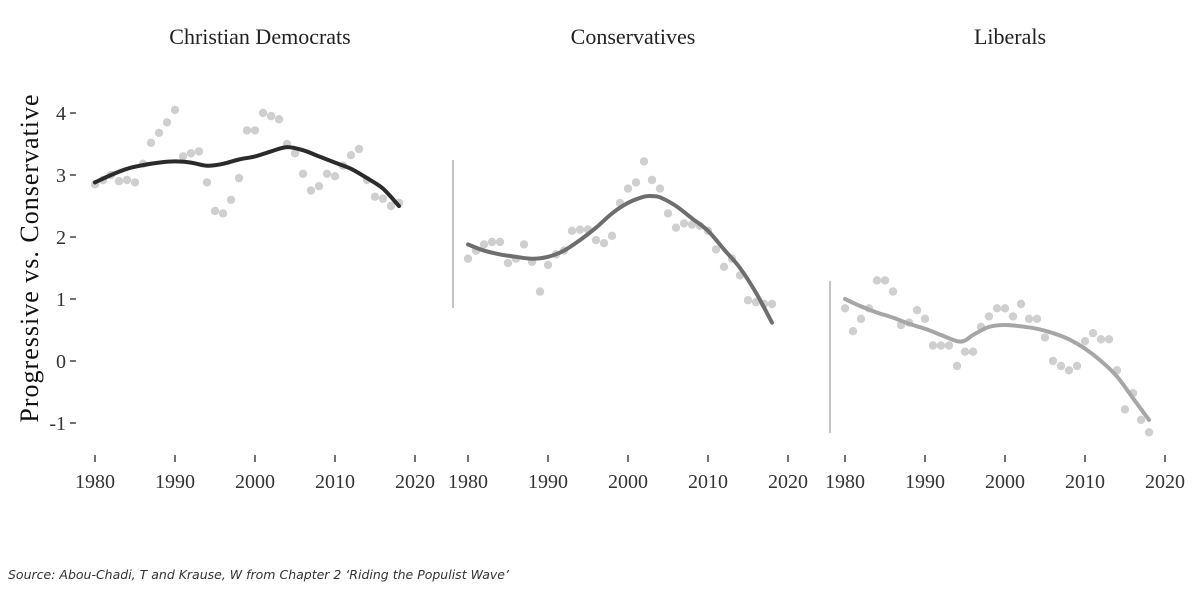  Describe the element at coordinates (1005, 482) in the screenshot. I see `x-tick-label: 2000` at that location.